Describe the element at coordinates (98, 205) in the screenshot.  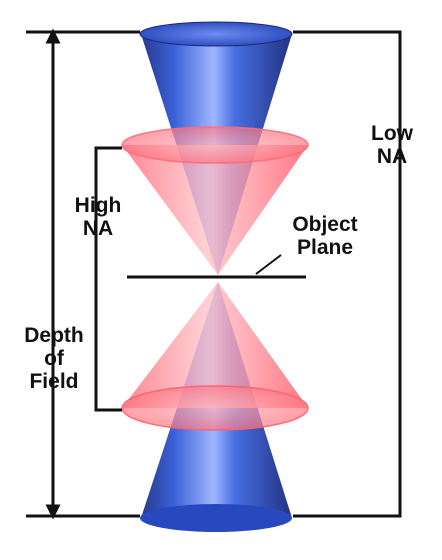
I see `high-na-label-line: High` at that location.